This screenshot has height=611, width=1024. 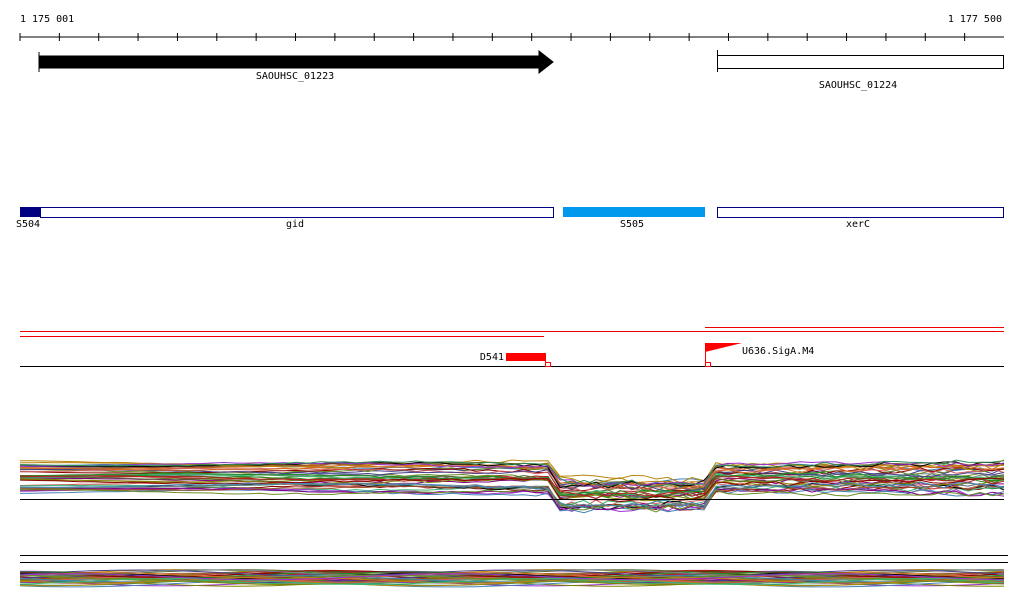 I want to click on ruler-ticks, so click(x=492, y=37).